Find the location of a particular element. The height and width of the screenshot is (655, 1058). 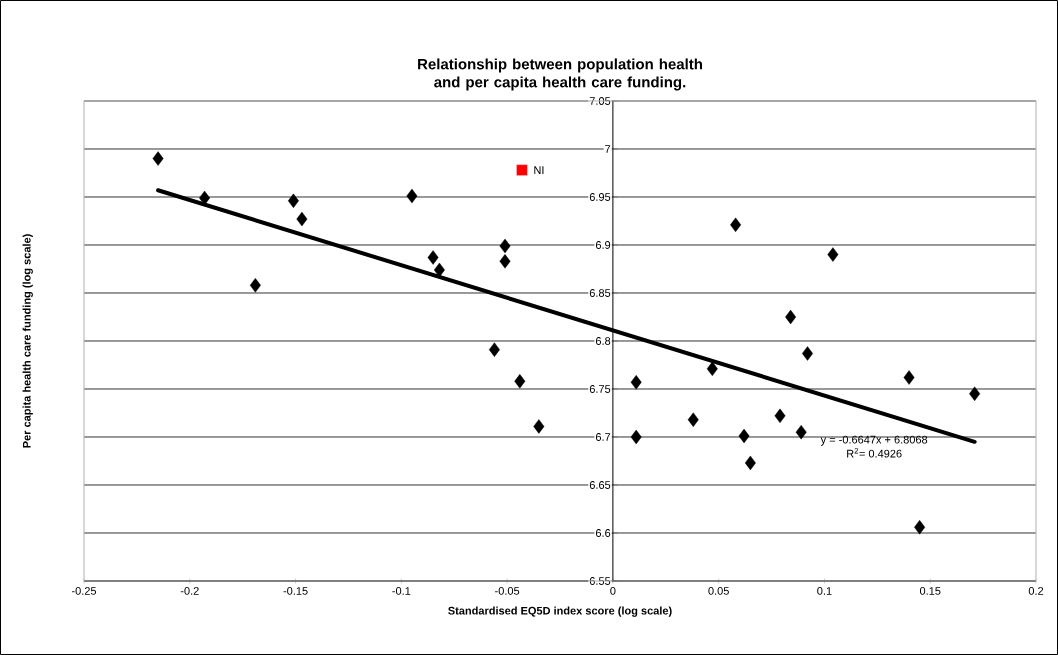

x-tick-label: 0.05 is located at coordinates (718, 591).